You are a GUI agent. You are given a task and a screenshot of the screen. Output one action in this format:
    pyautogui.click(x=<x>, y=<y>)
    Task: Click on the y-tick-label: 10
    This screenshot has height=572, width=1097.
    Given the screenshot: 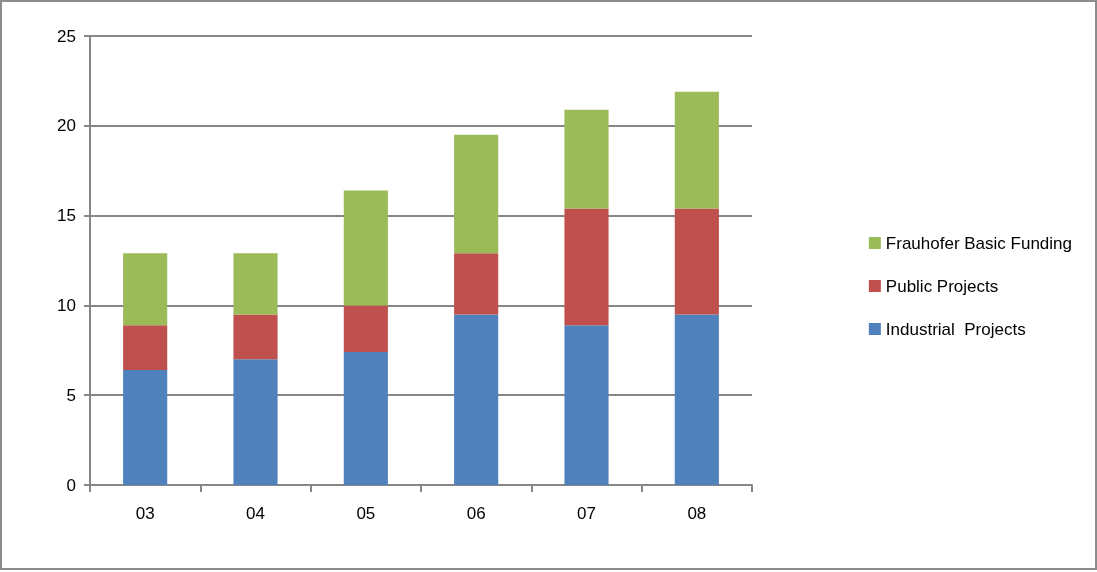 What is the action you would take?
    pyautogui.click(x=66, y=305)
    